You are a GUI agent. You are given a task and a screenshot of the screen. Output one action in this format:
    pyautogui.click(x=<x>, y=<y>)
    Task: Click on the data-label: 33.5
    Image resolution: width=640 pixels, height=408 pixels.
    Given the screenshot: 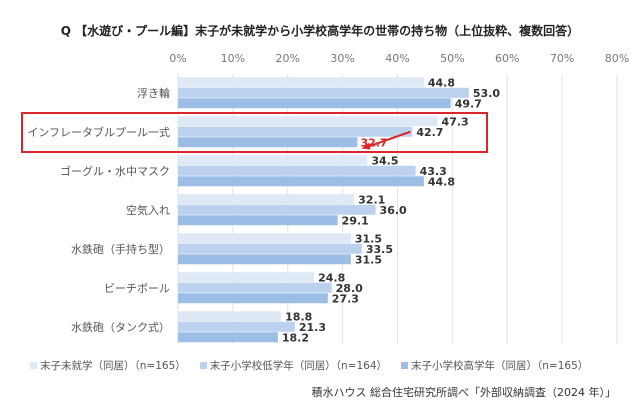 What is the action you would take?
    pyautogui.click(x=379, y=249)
    